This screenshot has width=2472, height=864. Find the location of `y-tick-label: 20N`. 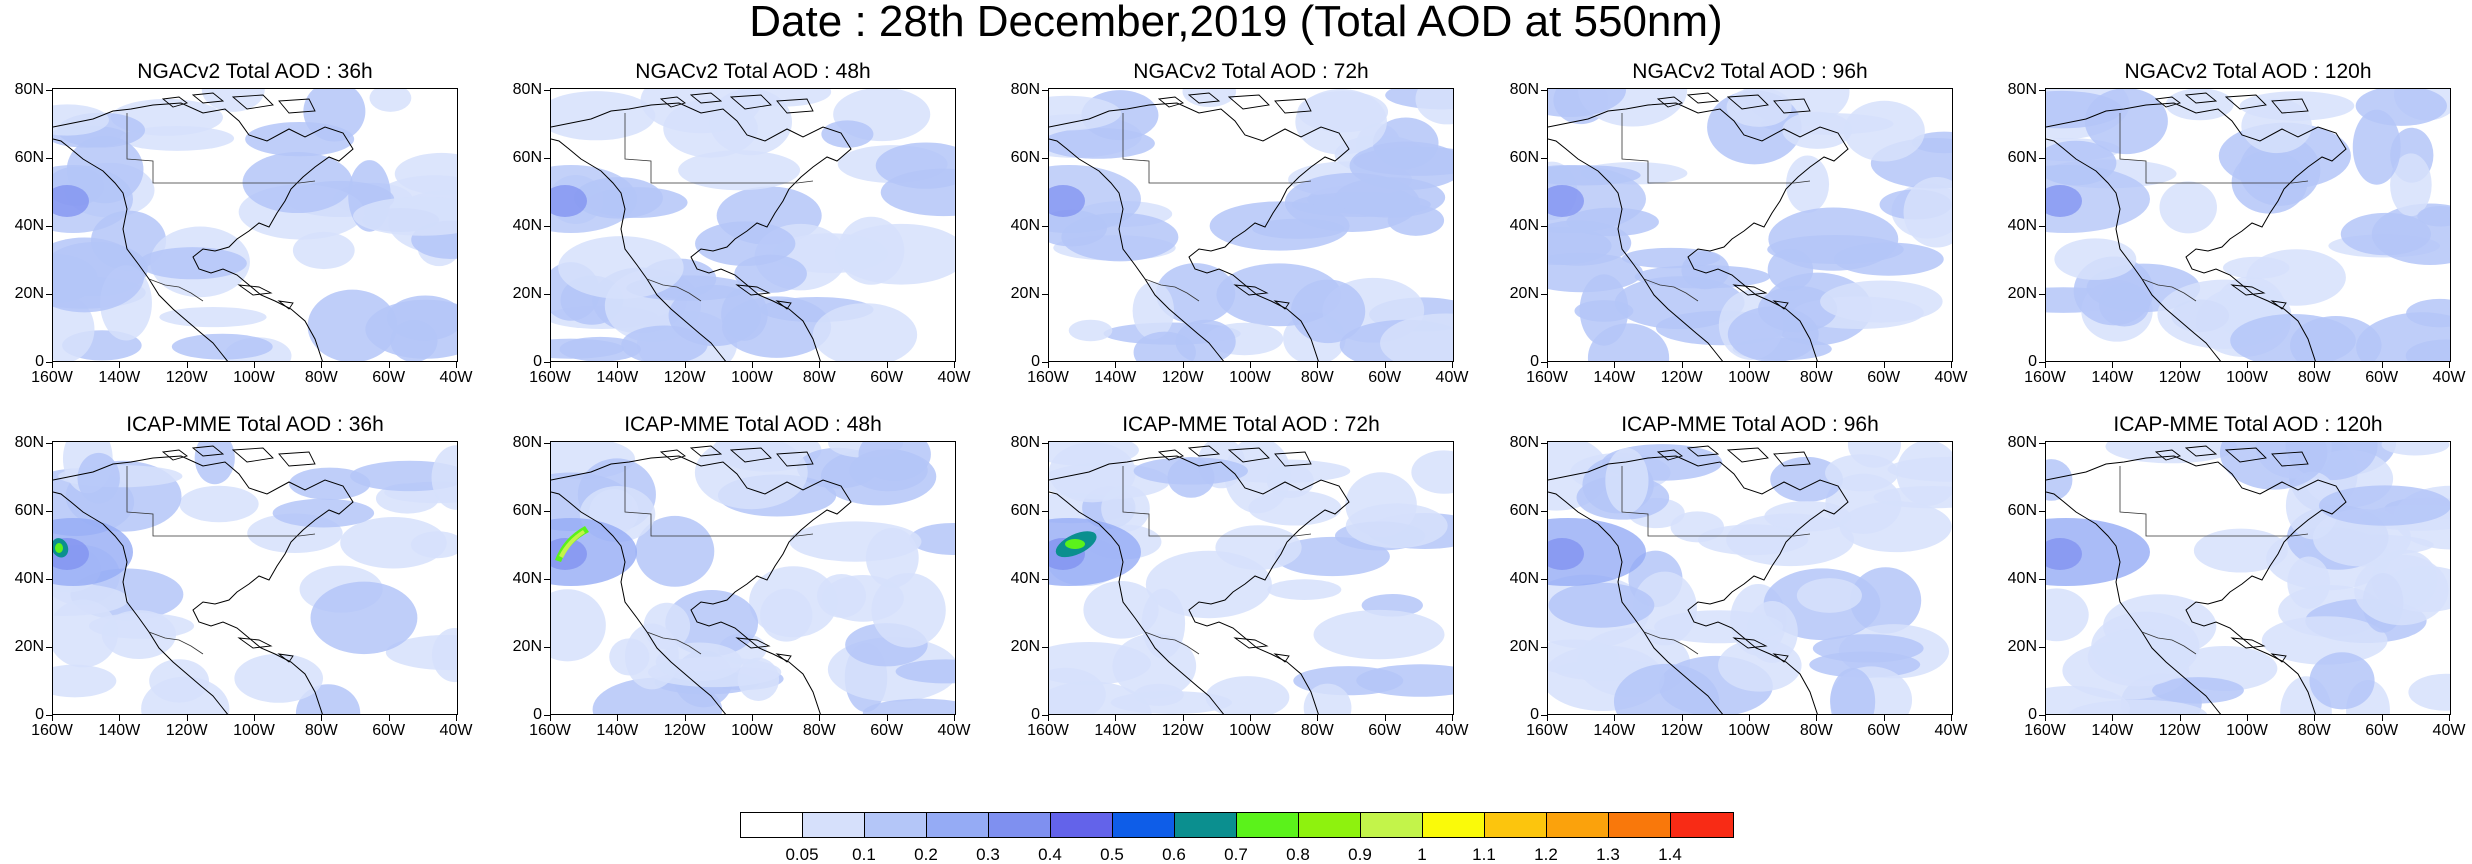

y-tick-label: 20N is located at coordinates (29, 646).